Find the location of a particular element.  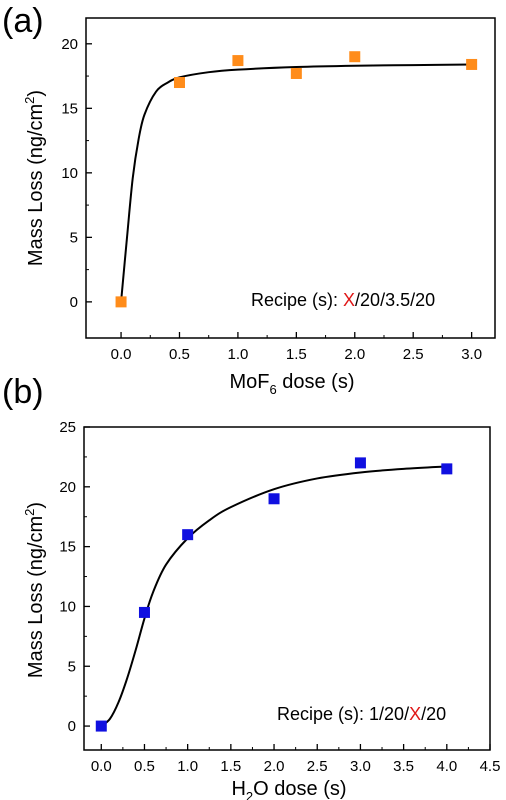

panel-b-y-tick-label: 15 is located at coordinates (67, 547).